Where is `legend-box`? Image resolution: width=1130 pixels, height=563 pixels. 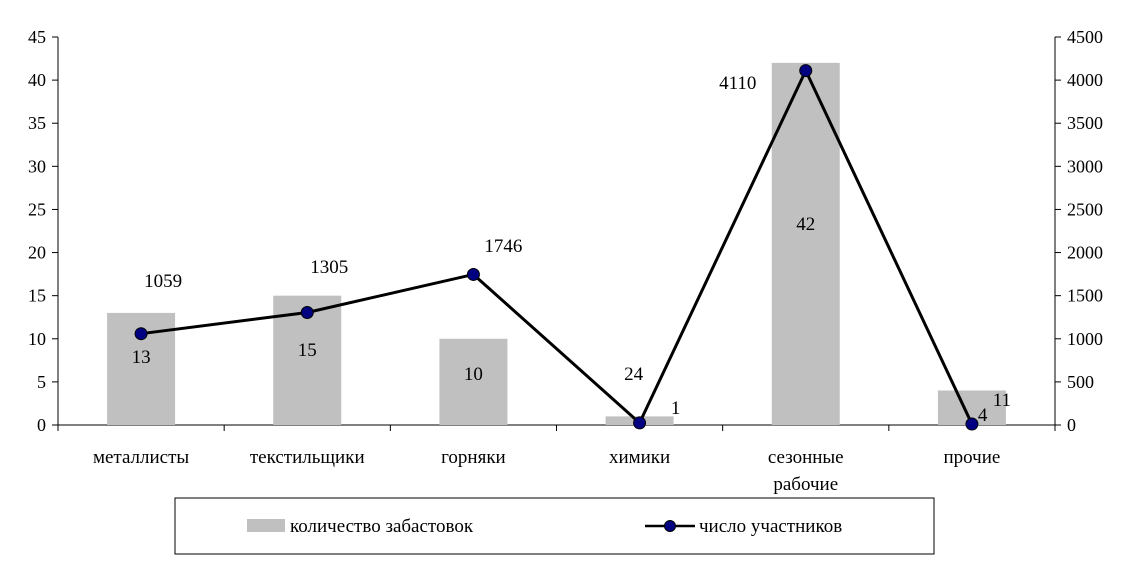 legend-box is located at coordinates (554, 526).